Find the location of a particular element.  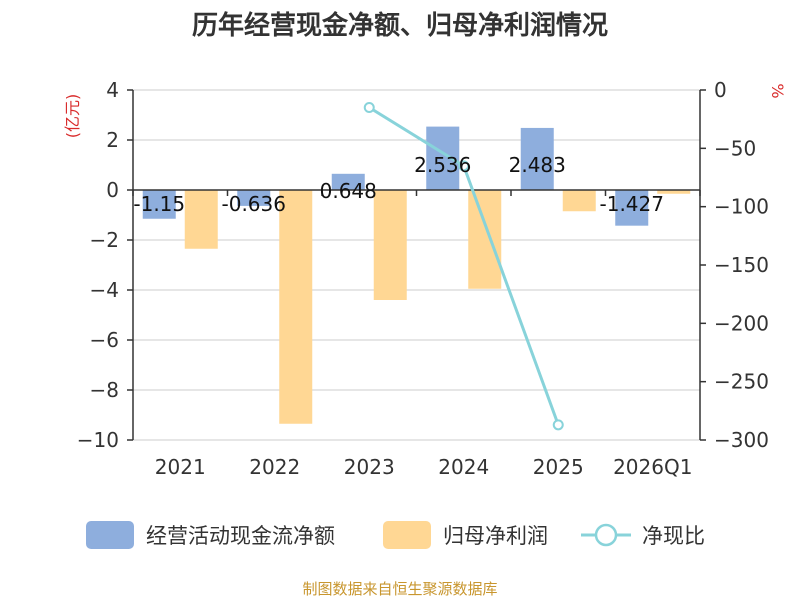

data-label-cashflow: 0.648 is located at coordinates (348, 191).